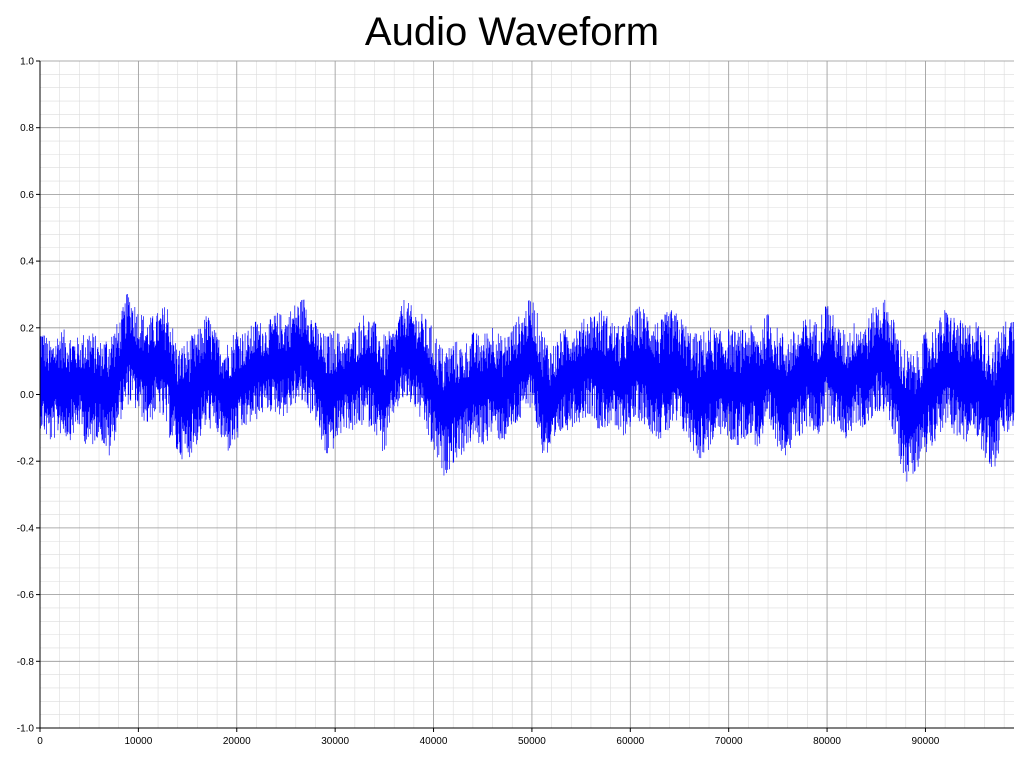 Image resolution: width=1024 pixels, height=768 pixels. I want to click on y-axis-ticks: 1.0 0.8 0.6 0.4 0.2 0.0 -0.2 -0.4 -0.6 -0.8 -1.0, so click(28, 396).